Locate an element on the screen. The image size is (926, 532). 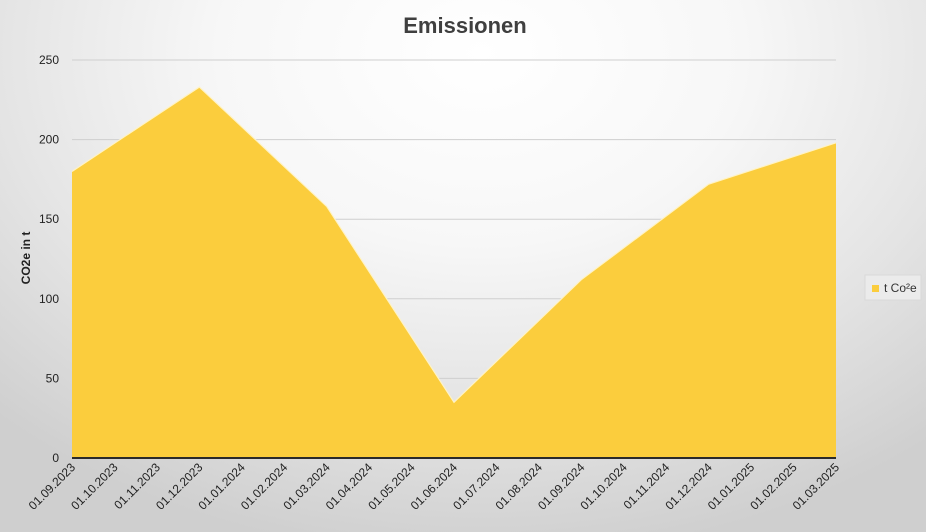
y-tick-label: 0 is located at coordinates (55, 458).